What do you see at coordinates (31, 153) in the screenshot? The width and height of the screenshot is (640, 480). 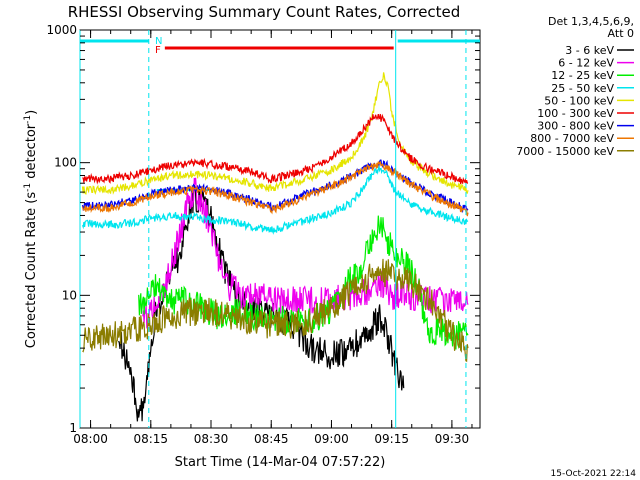 I see `y-axis-label-mid: detector` at bounding box center [31, 153].